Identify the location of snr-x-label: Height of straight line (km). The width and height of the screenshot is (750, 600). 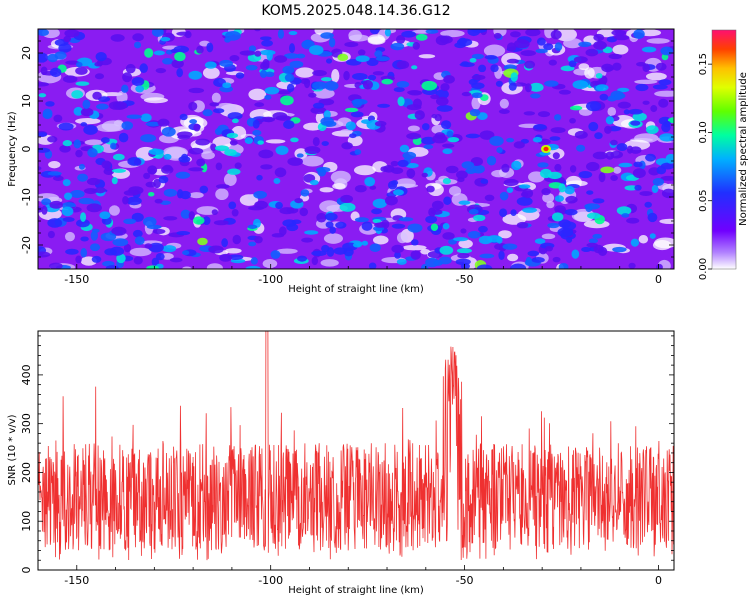
(356, 590).